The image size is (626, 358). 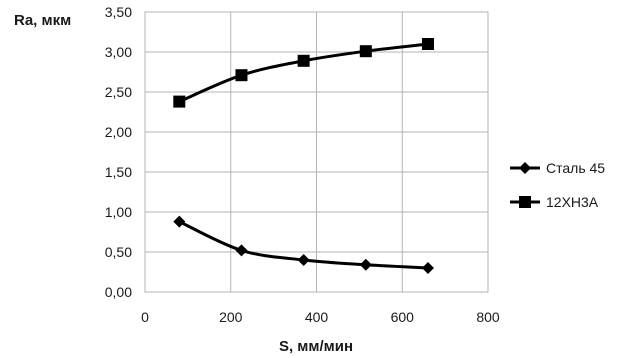 What do you see at coordinates (118, 292) in the screenshot?
I see `y-tick-label: 0,00` at bounding box center [118, 292].